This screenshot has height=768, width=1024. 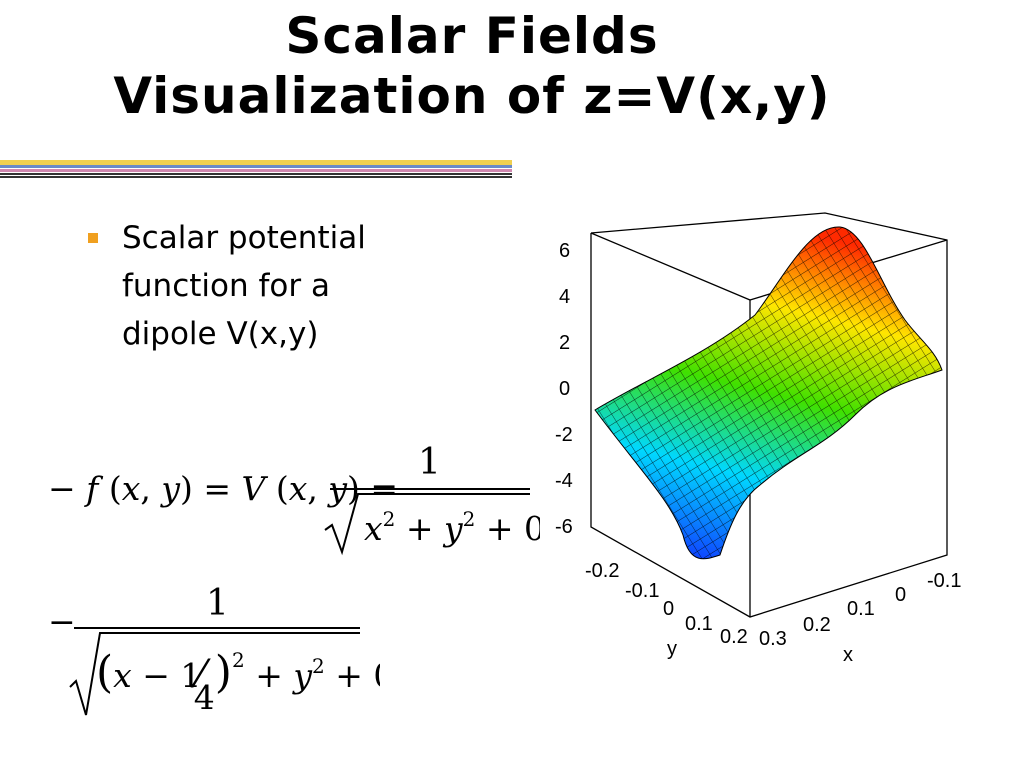 I want to click on x-tick: 0, so click(x=900, y=595).